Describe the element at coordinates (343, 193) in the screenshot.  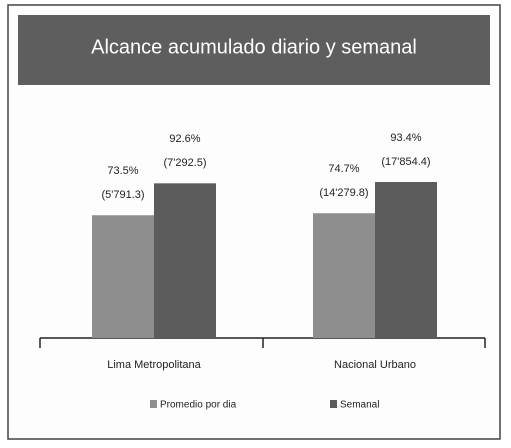
I see `annotation: (14'279.8)` at that location.